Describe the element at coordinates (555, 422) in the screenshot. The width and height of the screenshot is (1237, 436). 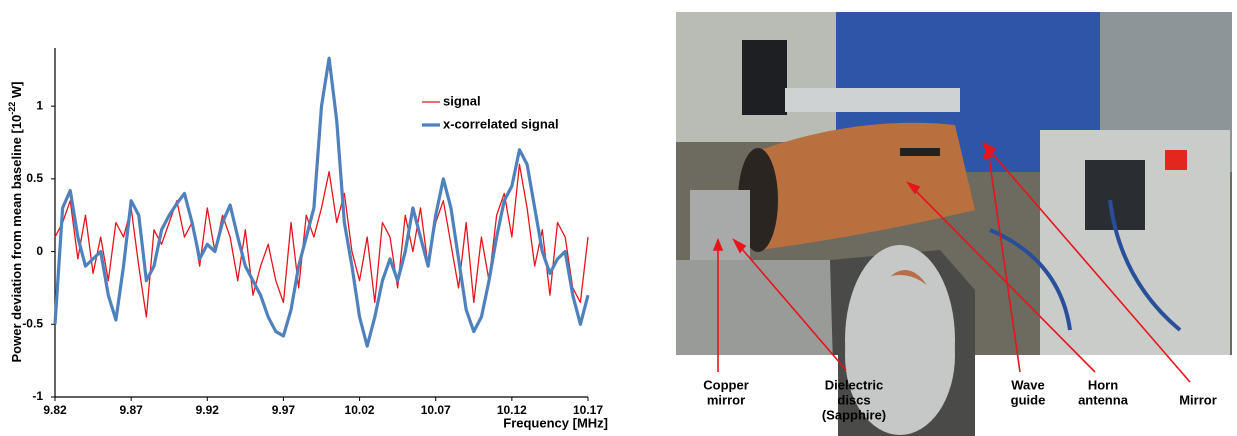
I see `x-axis-label: Frequency [MHz]` at that location.